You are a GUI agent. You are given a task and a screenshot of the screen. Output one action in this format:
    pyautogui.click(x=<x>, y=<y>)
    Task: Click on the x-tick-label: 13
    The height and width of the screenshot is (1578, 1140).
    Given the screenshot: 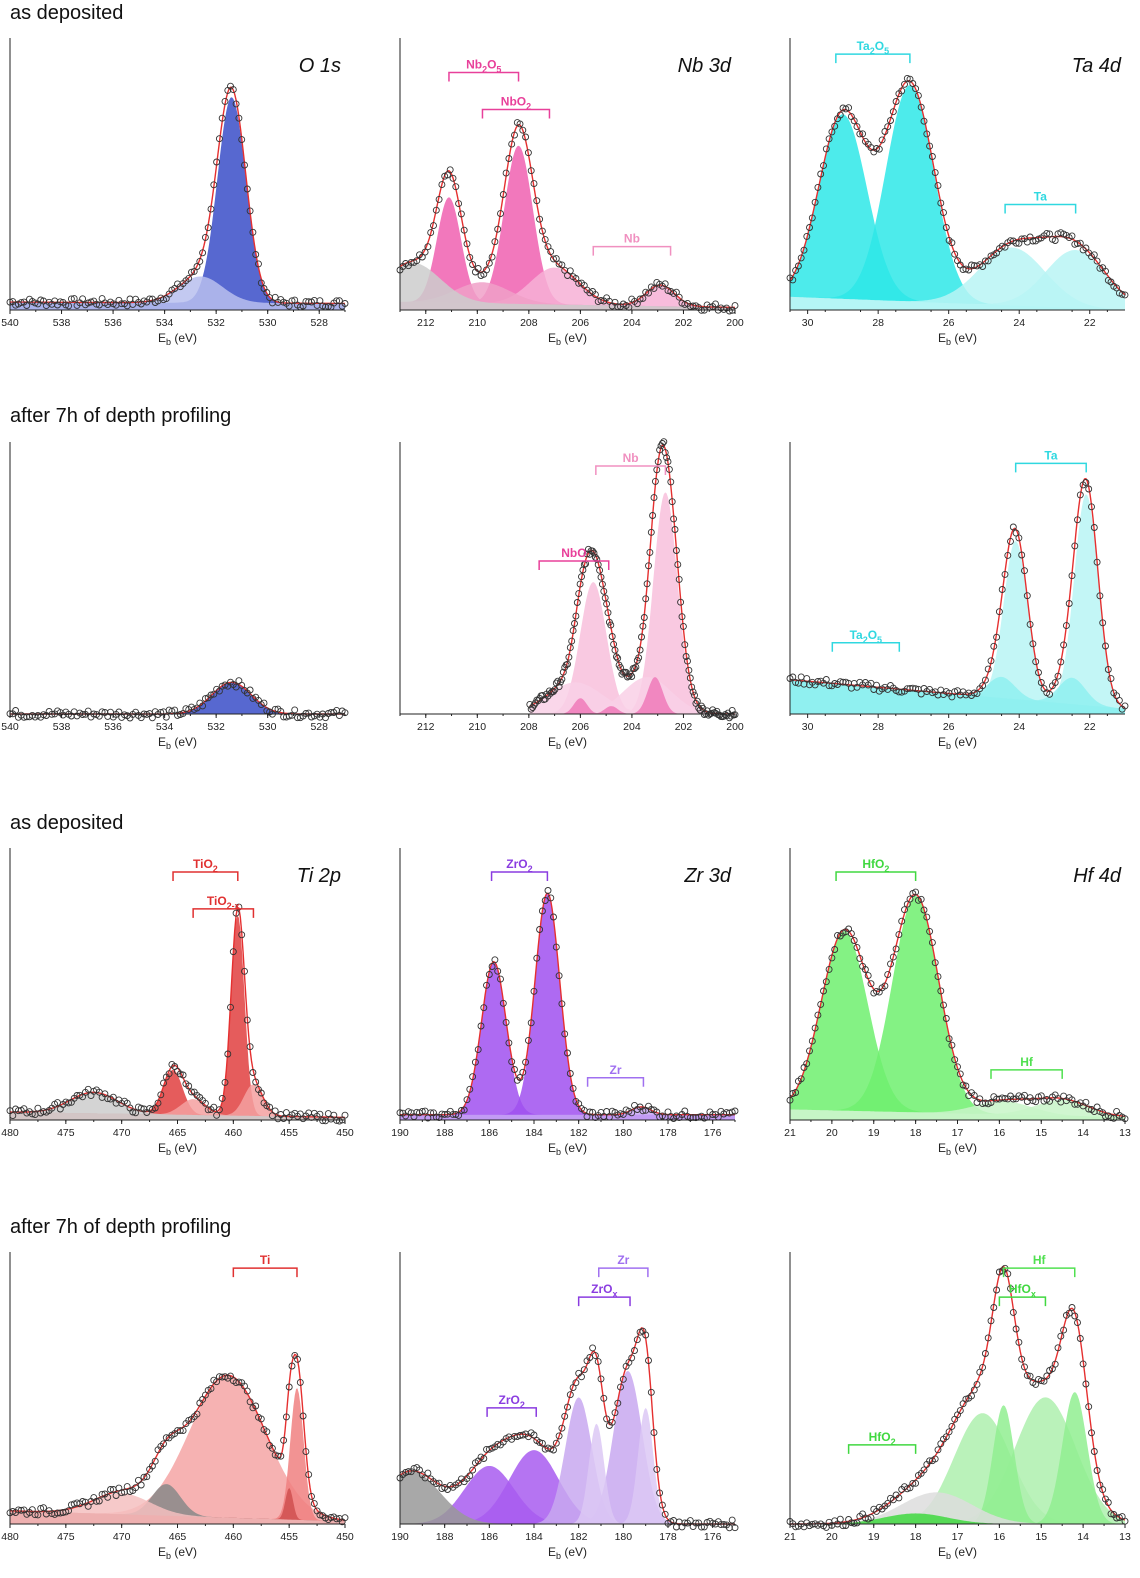 What is the action you would take?
    pyautogui.click(x=1125, y=1537)
    